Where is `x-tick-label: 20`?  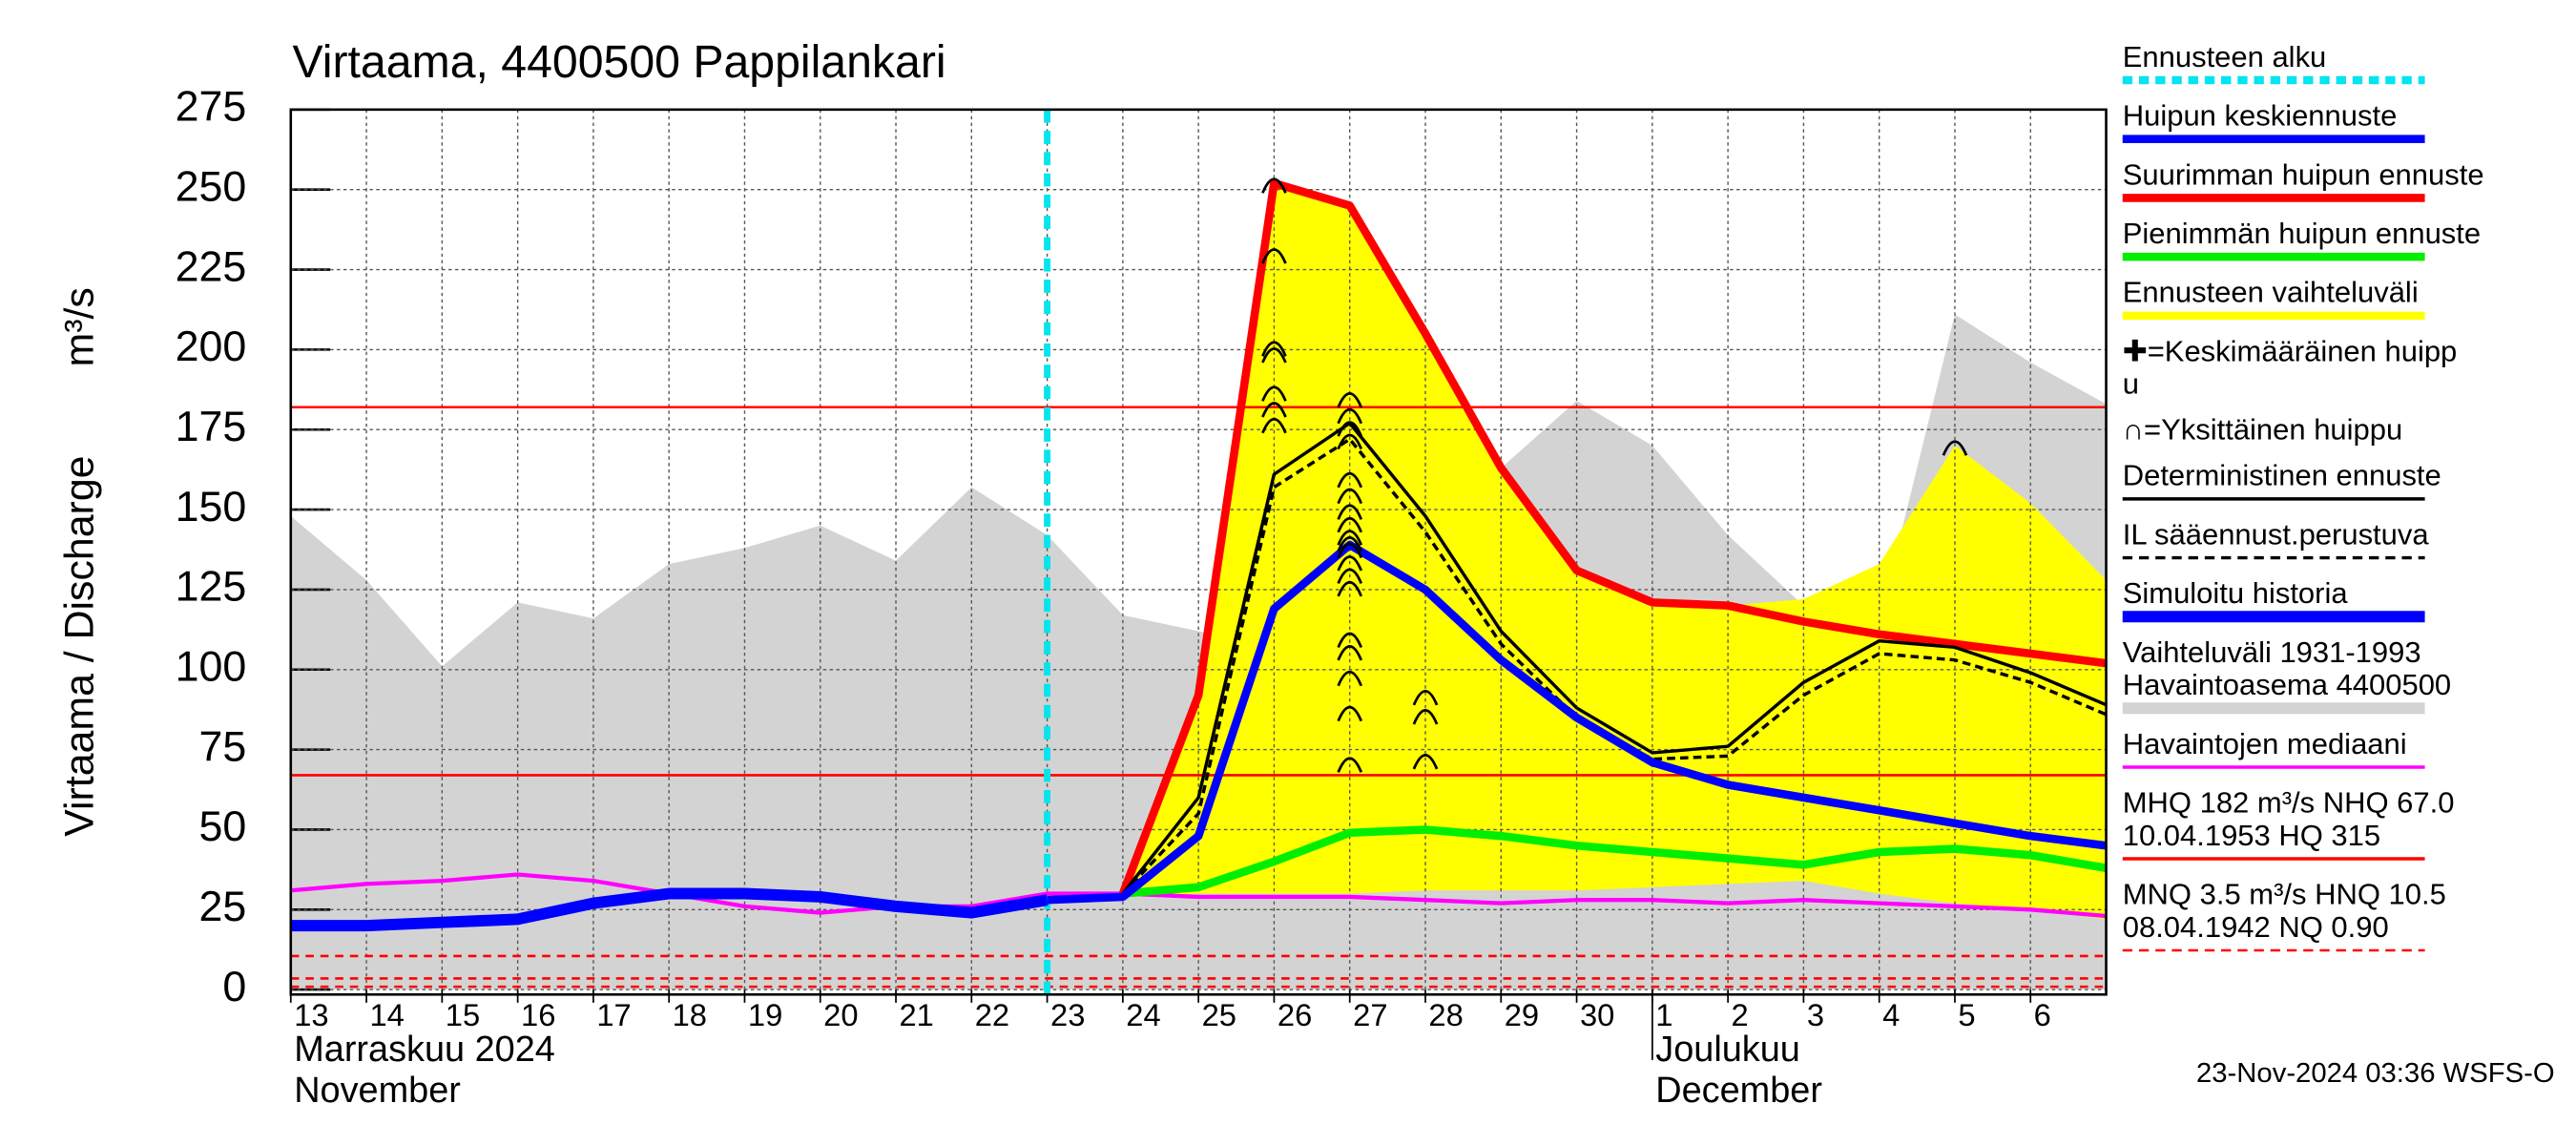 x-tick-label: 20 is located at coordinates (840, 1014).